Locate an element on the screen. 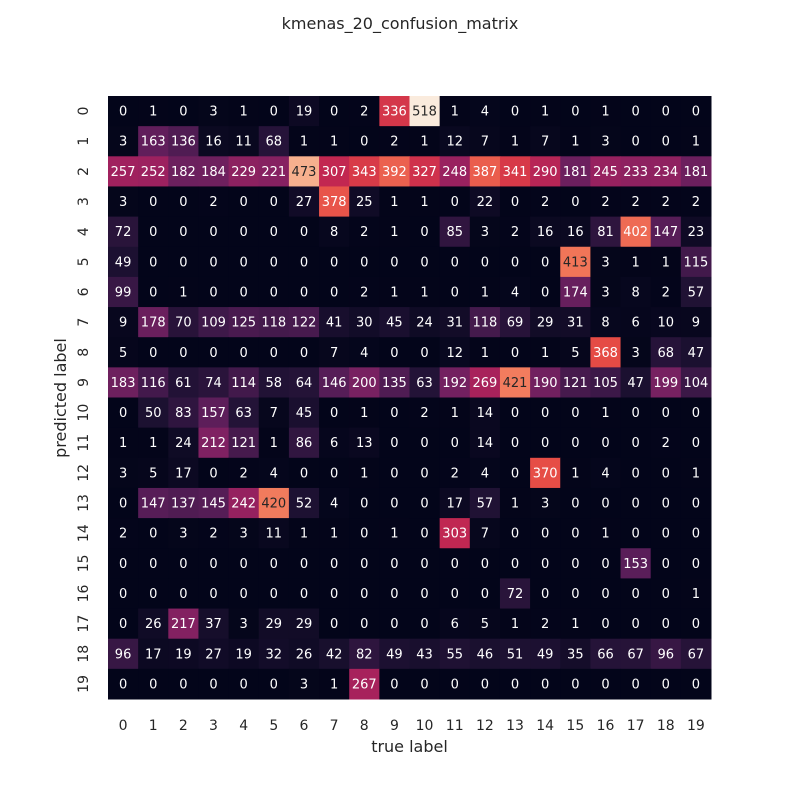 The image size is (800, 800). cell-value-label: 182 is located at coordinates (183, 172).